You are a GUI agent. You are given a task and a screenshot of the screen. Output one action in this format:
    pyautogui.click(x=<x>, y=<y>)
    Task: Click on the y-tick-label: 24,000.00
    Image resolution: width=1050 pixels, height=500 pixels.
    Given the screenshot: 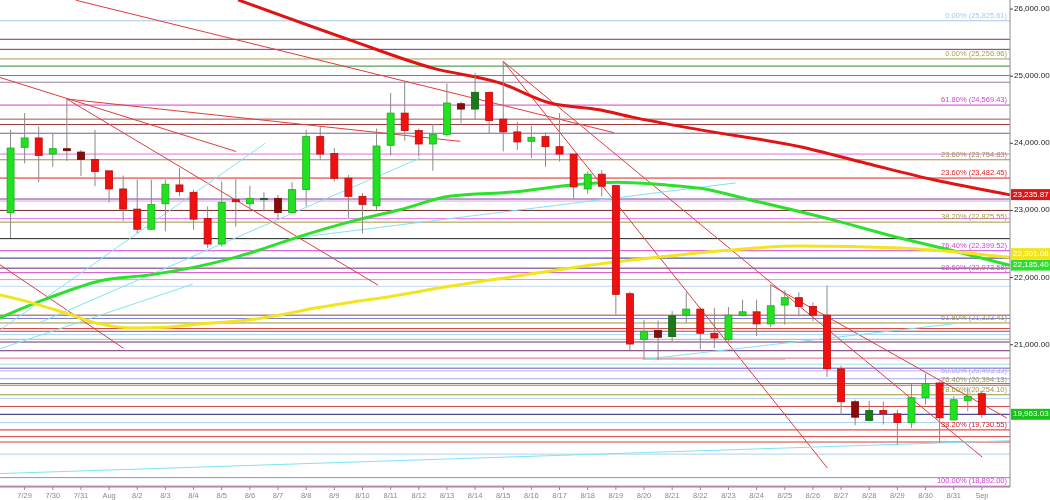 What is the action you would take?
    pyautogui.click(x=1032, y=143)
    